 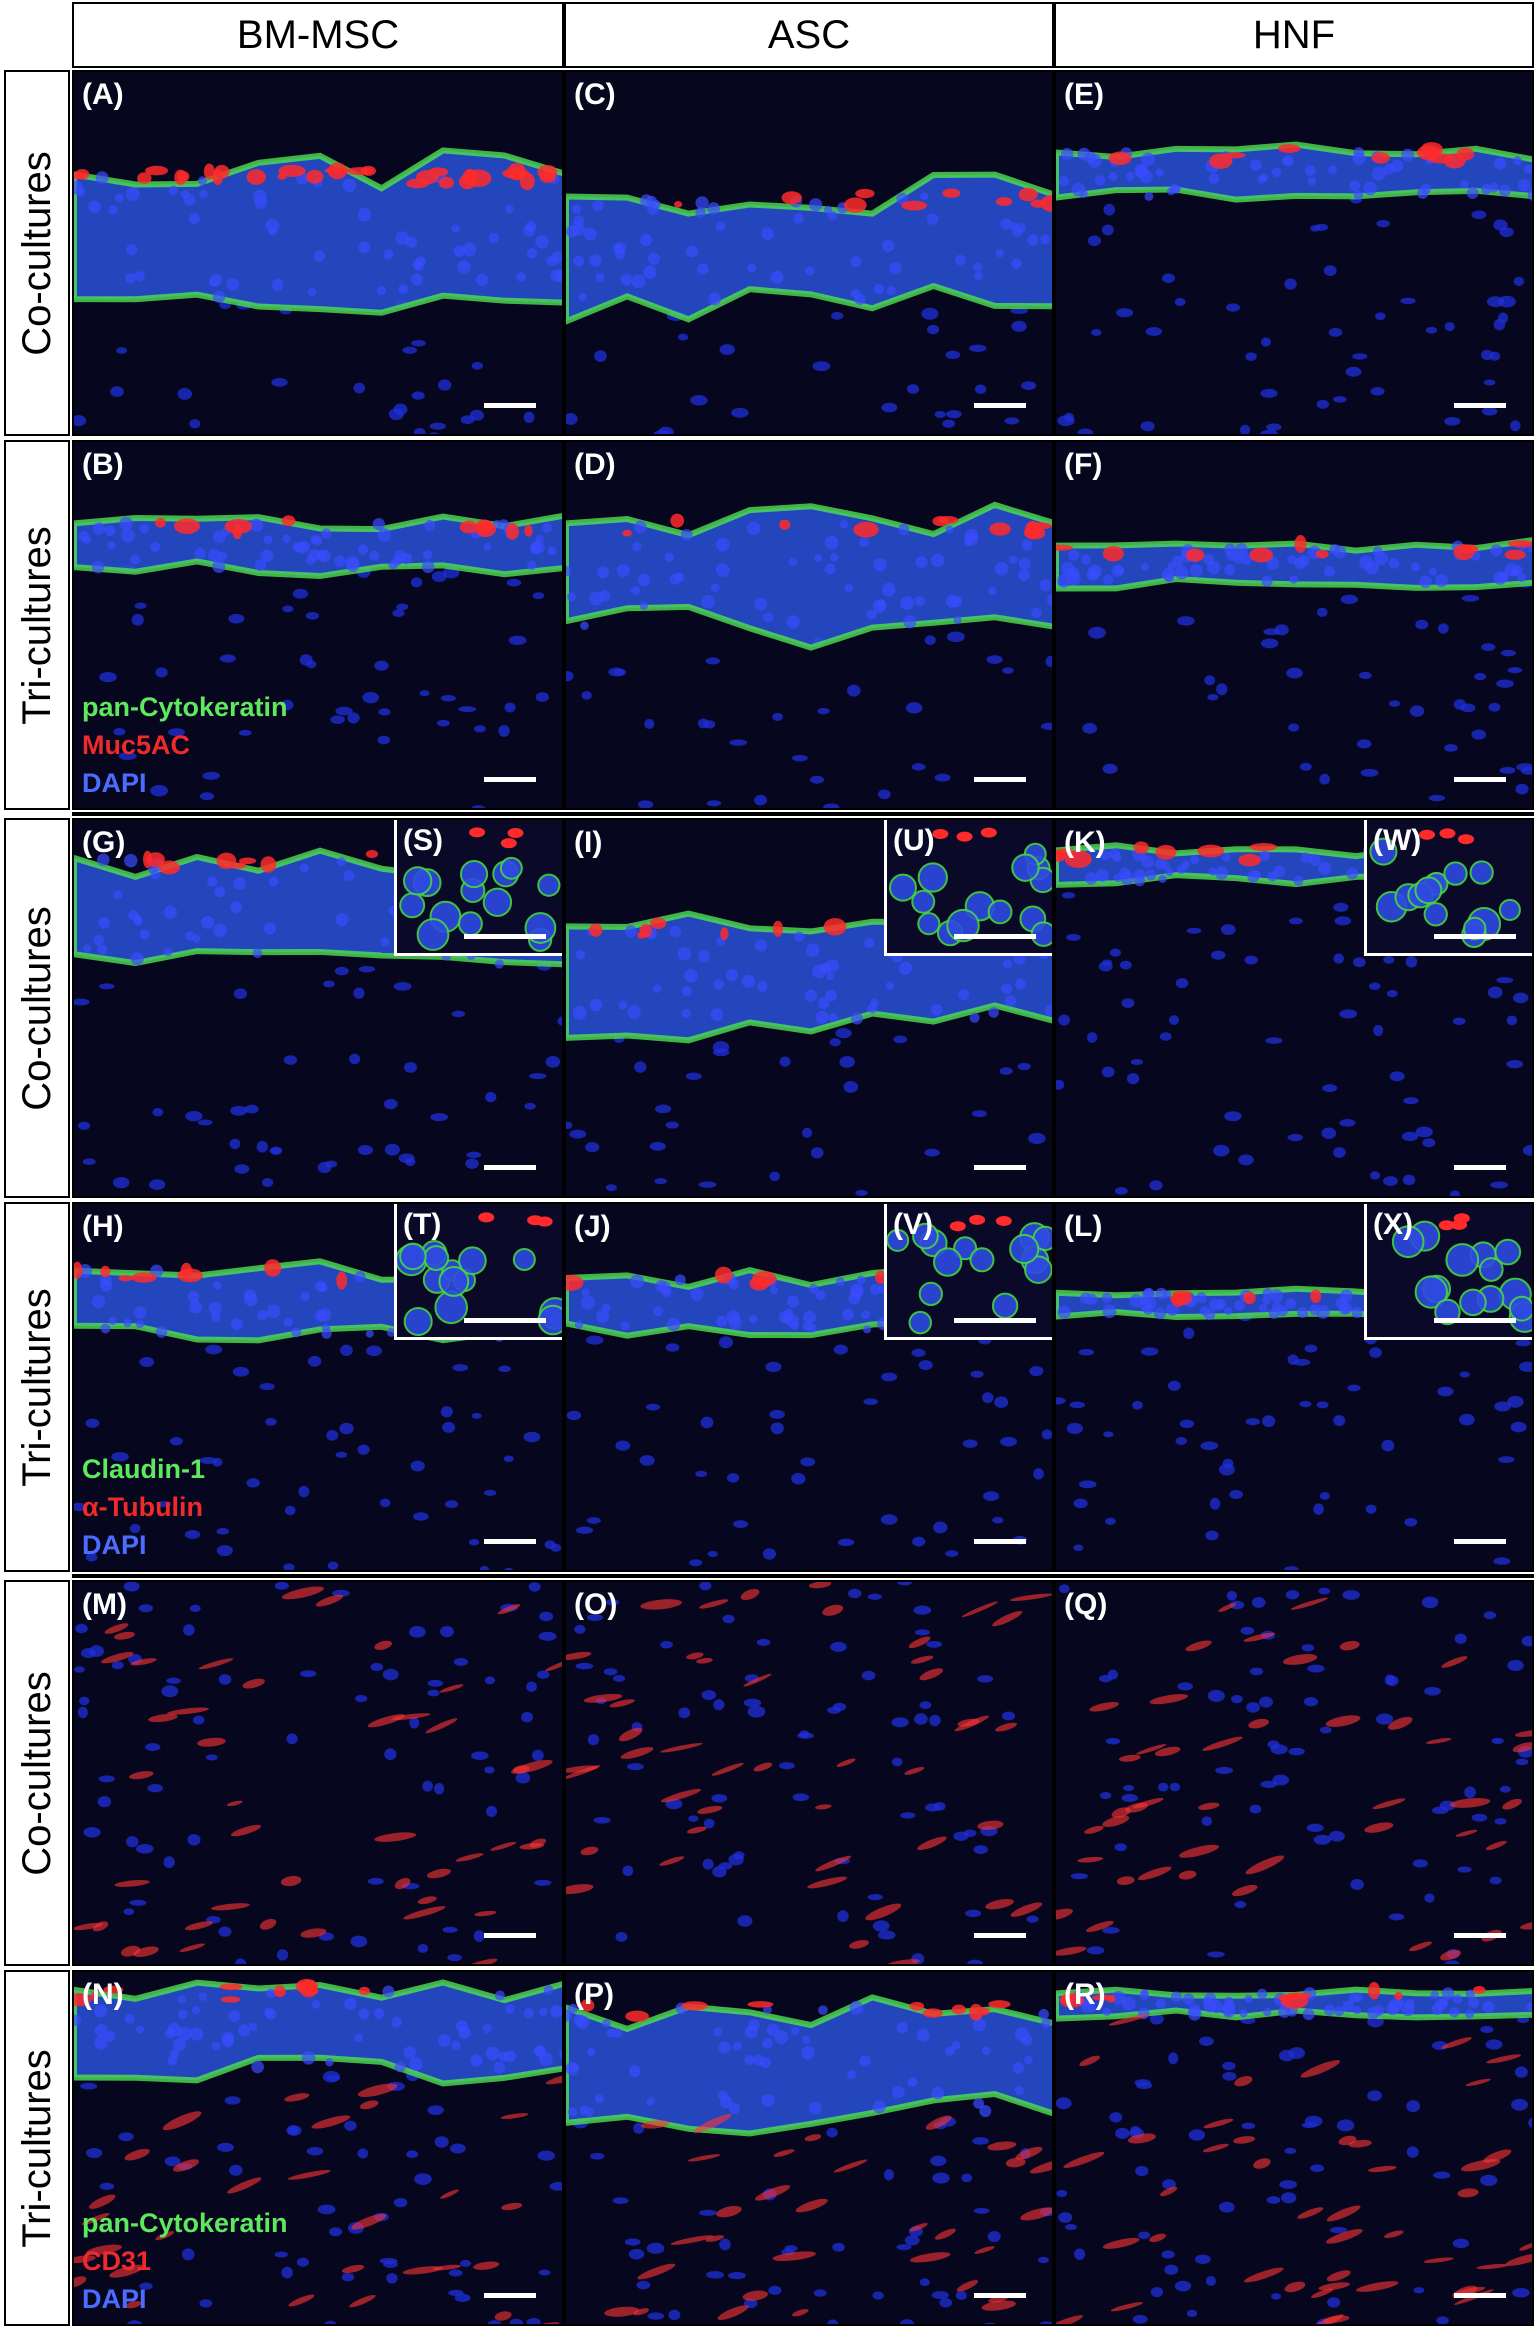 I want to click on panel-label: (I), so click(x=588, y=842).